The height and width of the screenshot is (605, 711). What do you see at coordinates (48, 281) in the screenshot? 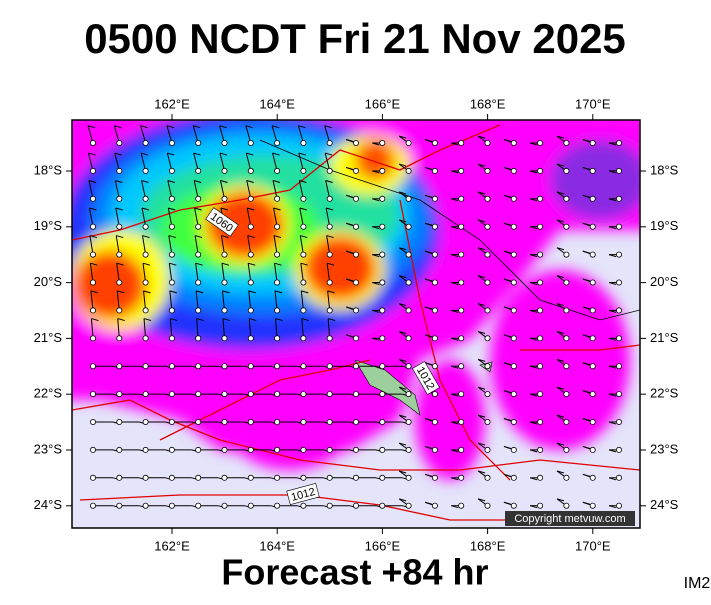
I see `lat-label: 20°S` at bounding box center [48, 281].